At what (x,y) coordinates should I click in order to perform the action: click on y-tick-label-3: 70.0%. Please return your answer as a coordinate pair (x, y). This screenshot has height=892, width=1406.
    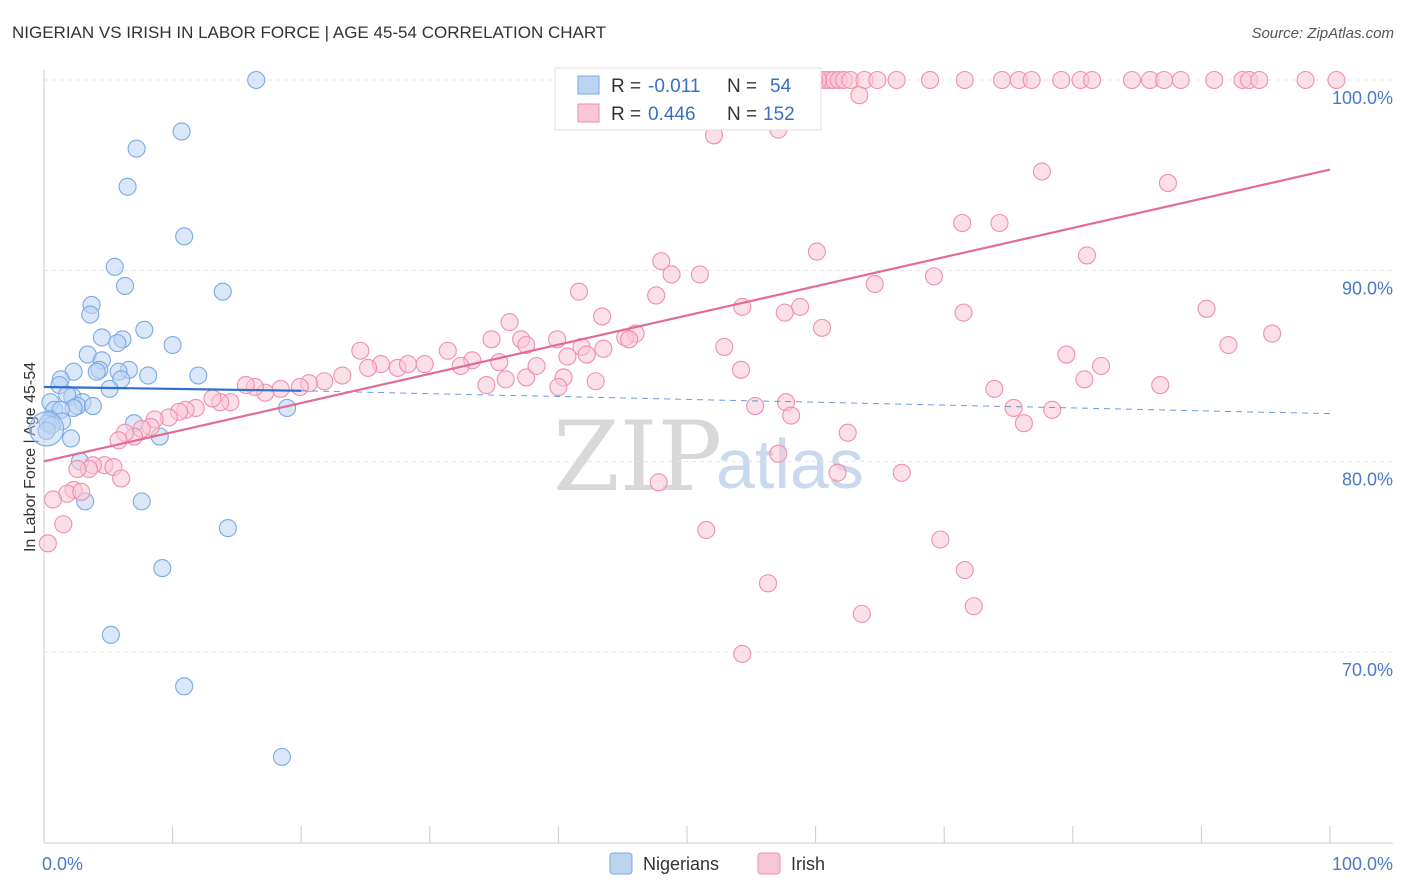
    Looking at the image, I should click on (1367, 670).